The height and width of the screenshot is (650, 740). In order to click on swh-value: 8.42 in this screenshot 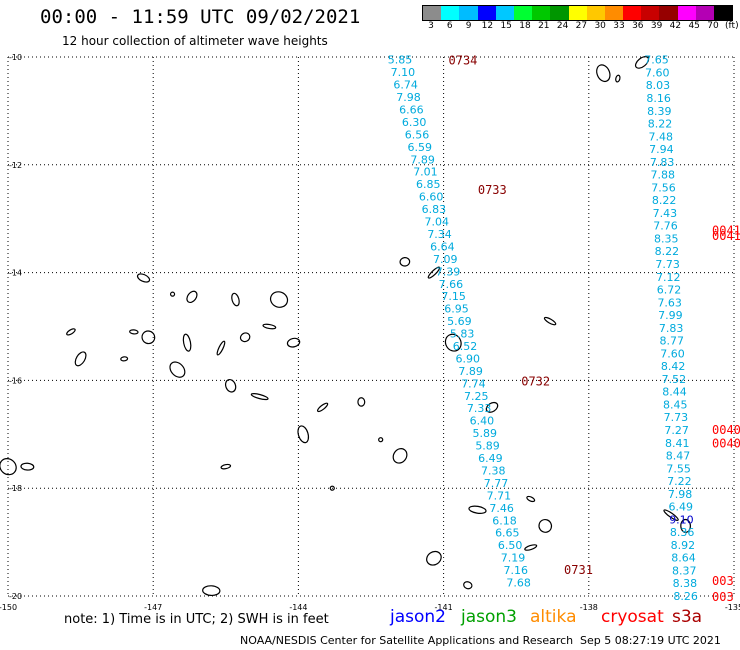, I will do `click(673, 366)`.